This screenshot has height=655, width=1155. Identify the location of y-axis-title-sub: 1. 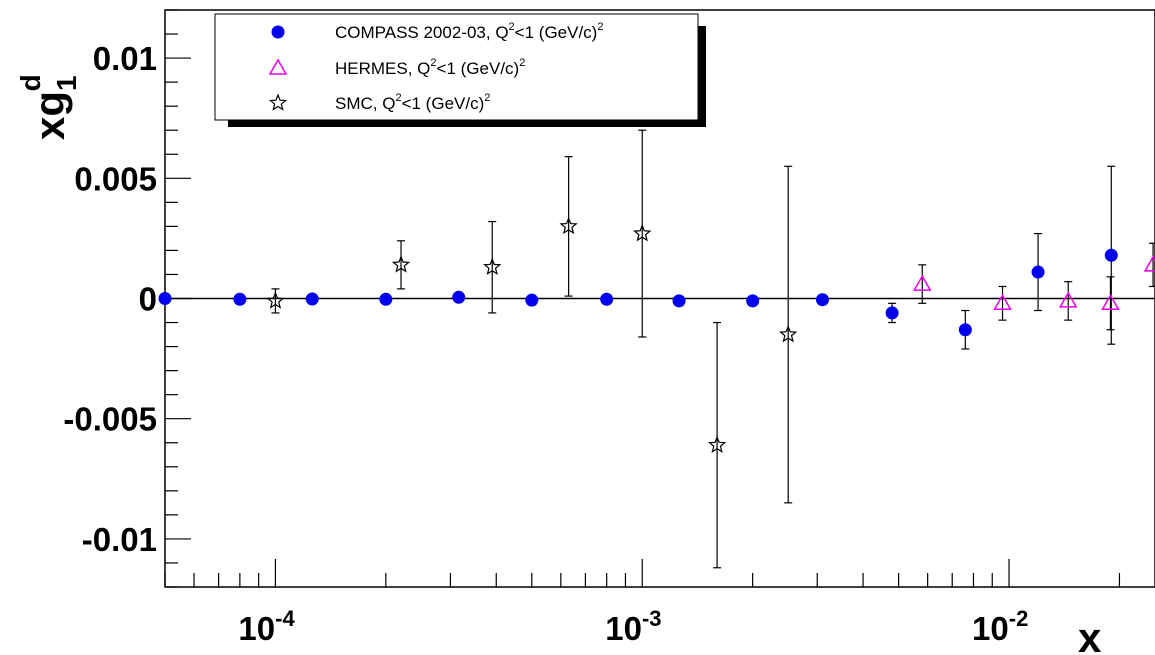
(66, 83).